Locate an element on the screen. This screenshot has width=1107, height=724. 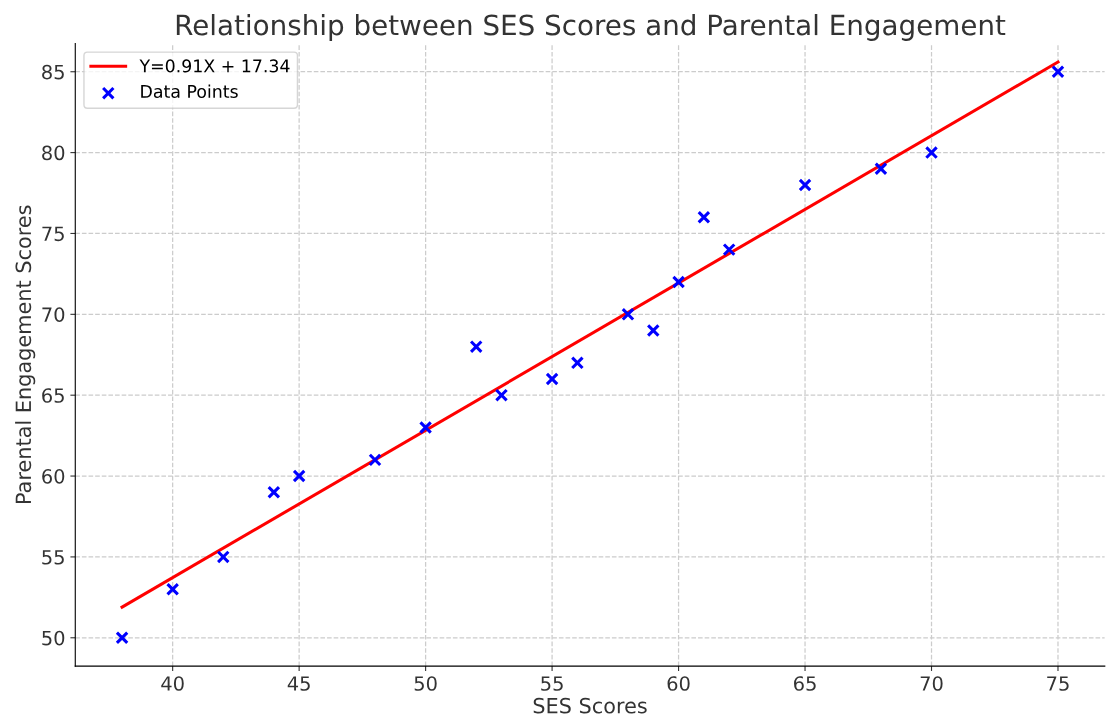
y-tick-label: 50 is located at coordinates (53, 638).